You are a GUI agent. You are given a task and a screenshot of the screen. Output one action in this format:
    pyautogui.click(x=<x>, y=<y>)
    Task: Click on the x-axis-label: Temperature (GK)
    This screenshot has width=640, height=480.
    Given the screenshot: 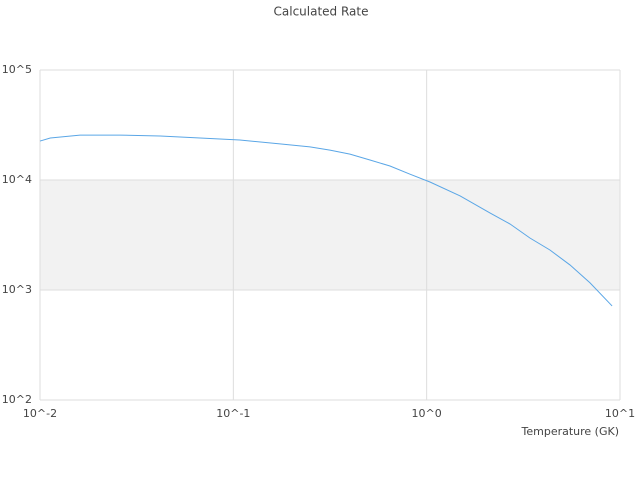 What is the action you would take?
    pyautogui.click(x=570, y=431)
    